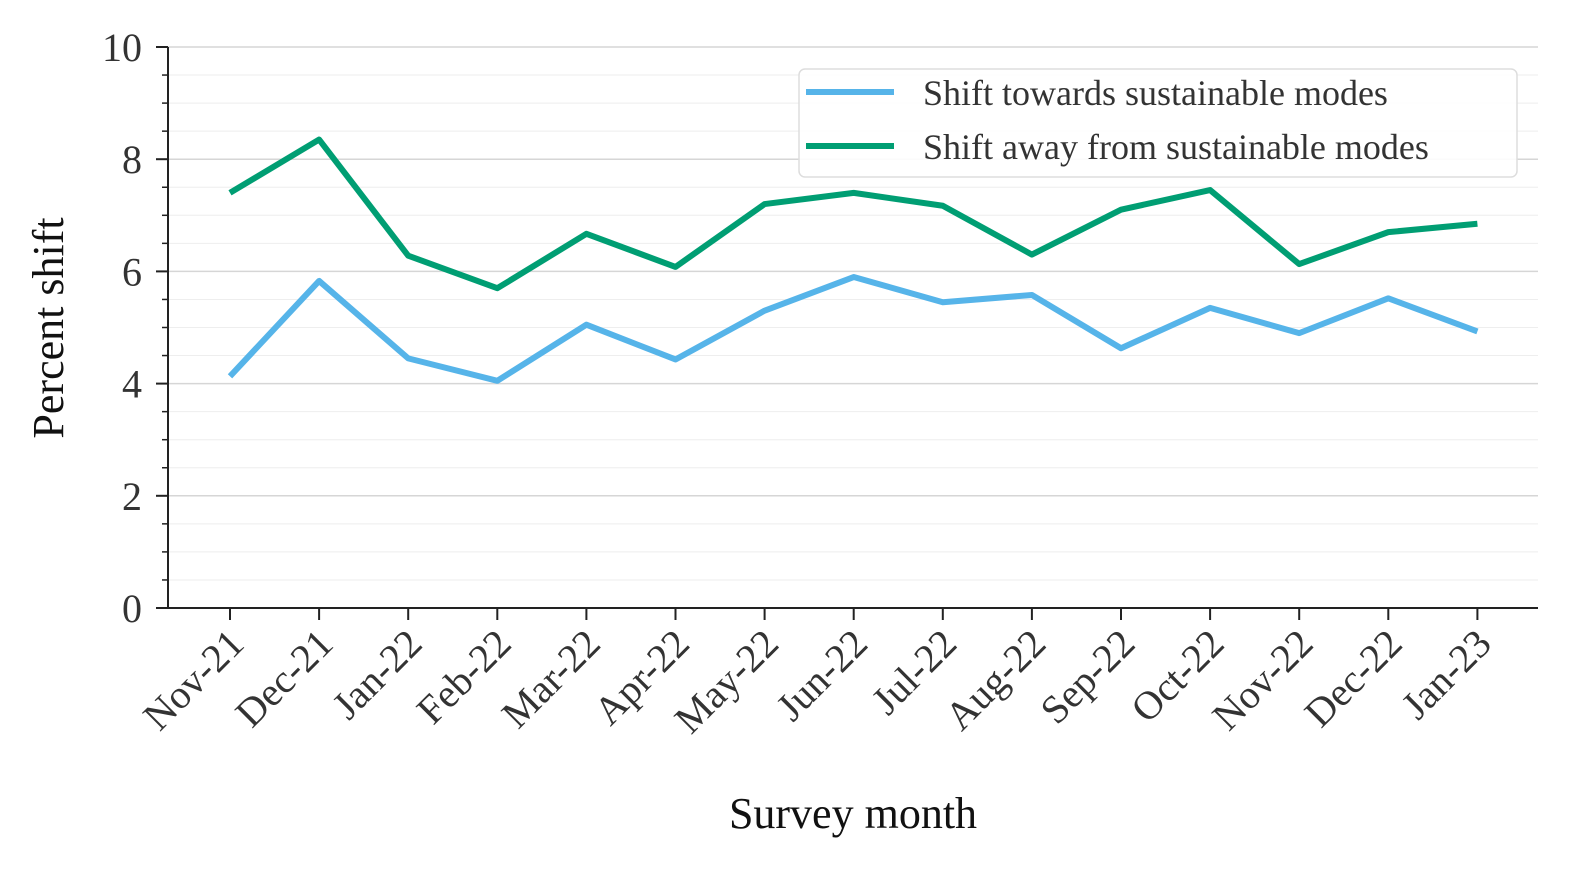 The image size is (1569, 870). Describe the element at coordinates (1176, 147) in the screenshot. I see `legend-label-away: Shift away from sustainable modes` at that location.